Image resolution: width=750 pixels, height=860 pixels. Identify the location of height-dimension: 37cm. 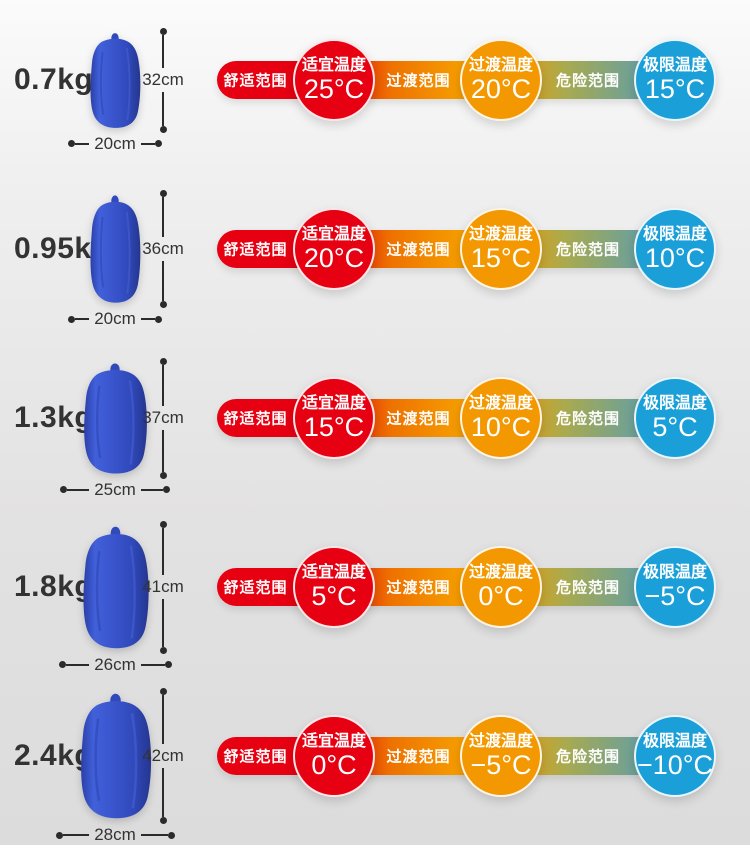
(163, 418).